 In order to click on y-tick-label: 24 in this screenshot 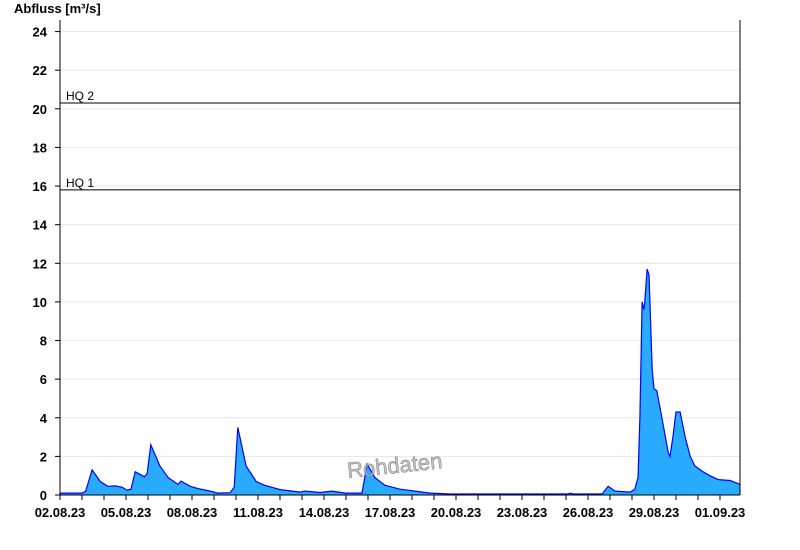, I will do `click(40, 32)`.